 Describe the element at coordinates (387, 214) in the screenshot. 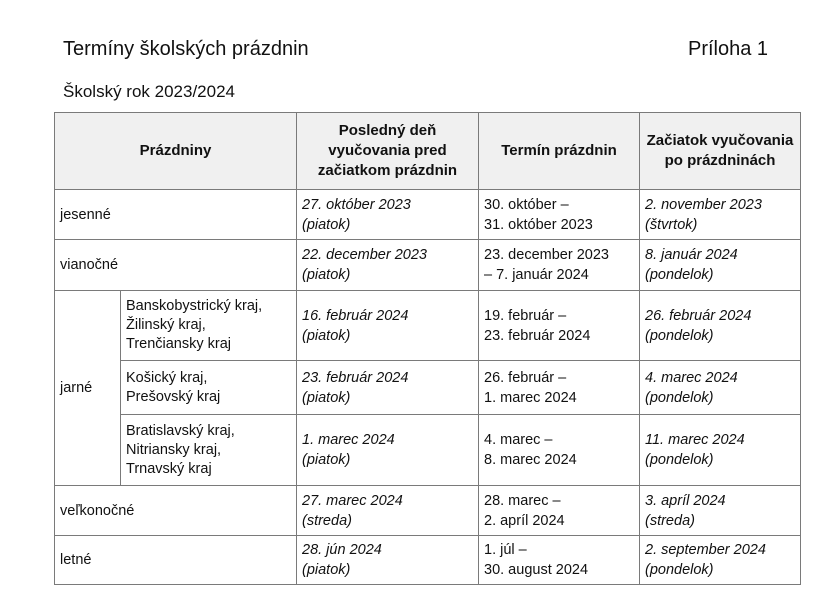

I see `last-day-cell: 27. október 2023 (piatok)` at that location.